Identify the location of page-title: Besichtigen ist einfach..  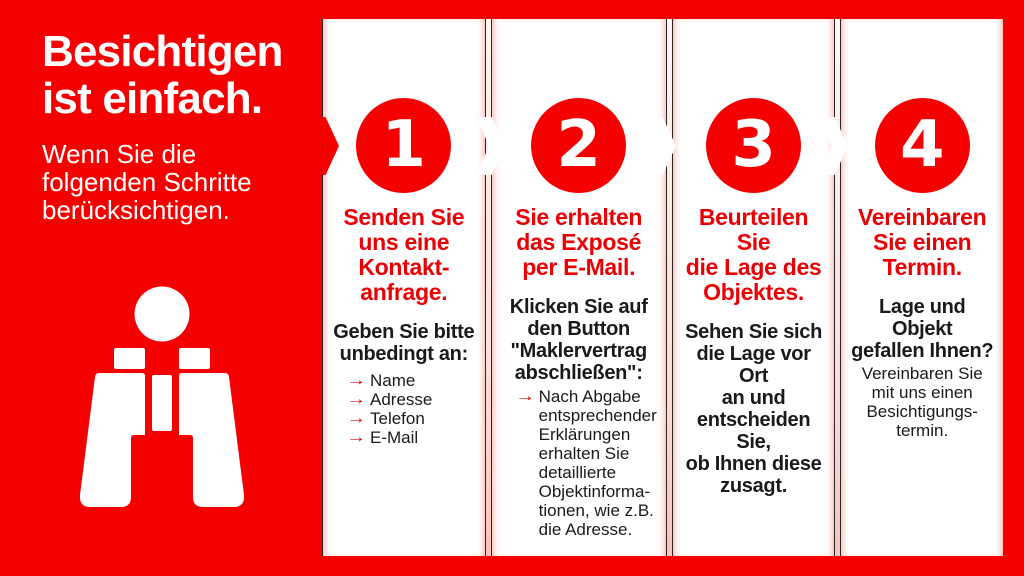
(162, 75).